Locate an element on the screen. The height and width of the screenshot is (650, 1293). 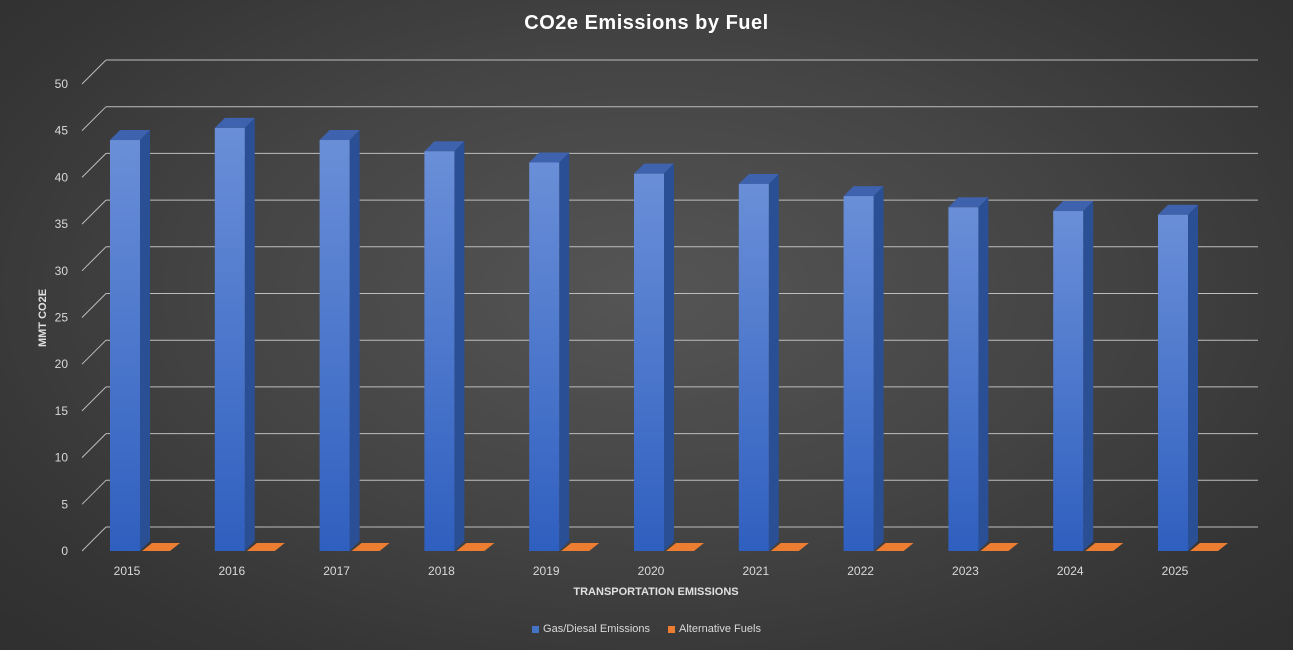
y-tick-label: 30 is located at coordinates (62, 271).